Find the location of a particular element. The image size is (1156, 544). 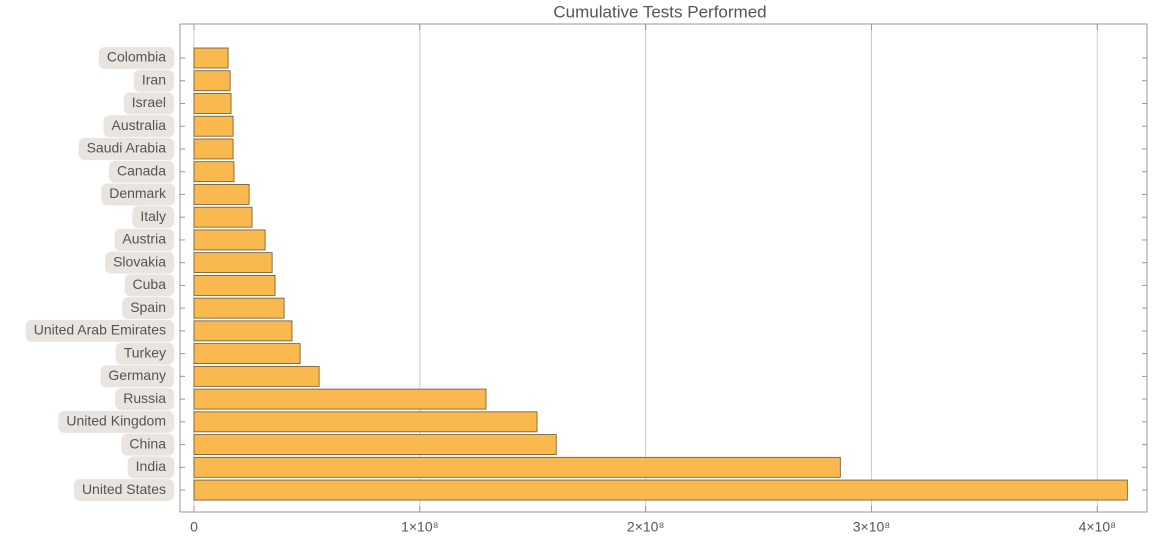

y-tick-label: Denmark is located at coordinates (138, 193).